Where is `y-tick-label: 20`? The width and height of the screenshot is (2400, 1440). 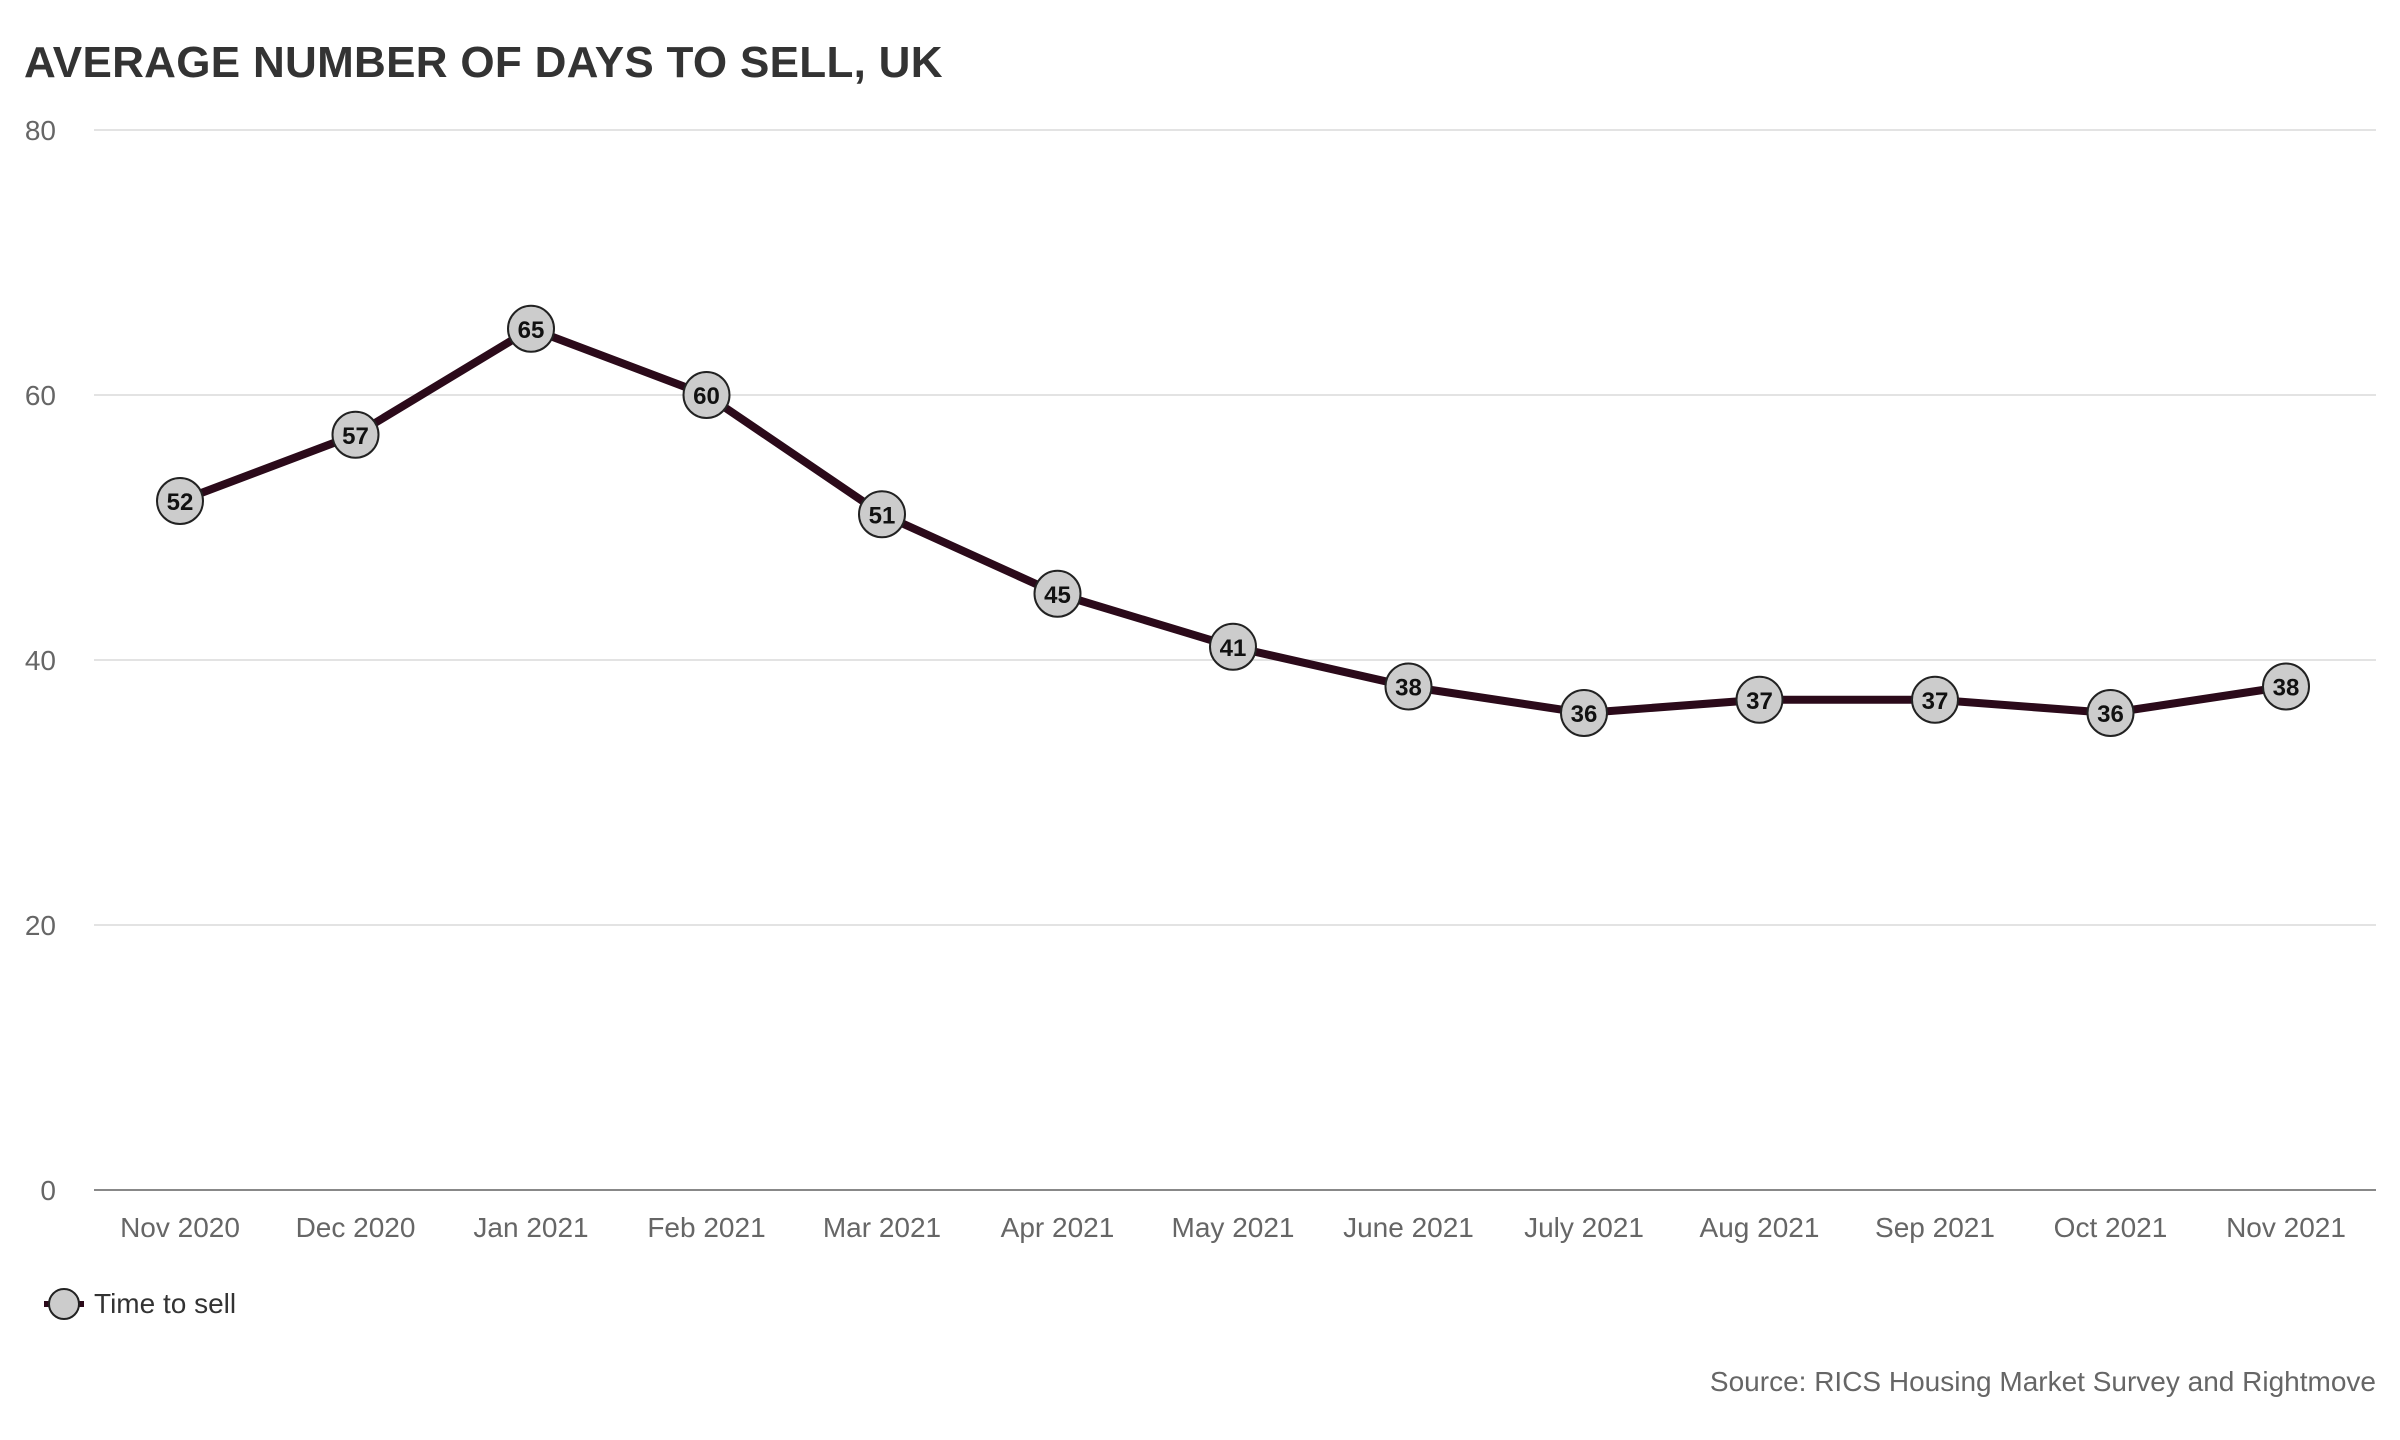 y-tick-label: 20 is located at coordinates (40, 925).